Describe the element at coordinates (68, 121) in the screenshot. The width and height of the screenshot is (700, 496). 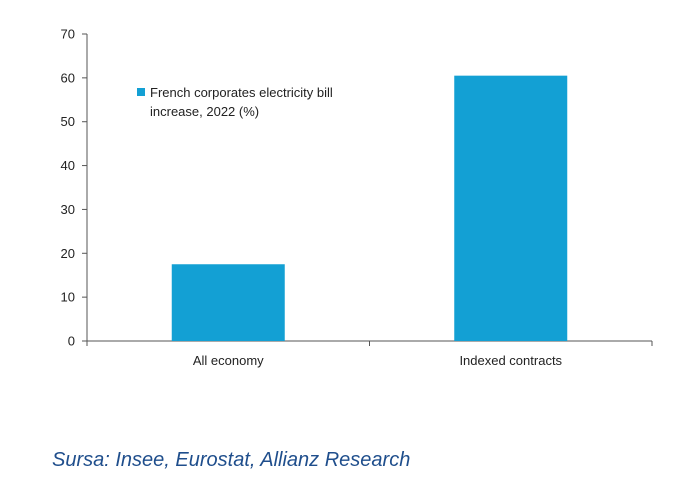
I see `y-tick-label: 50` at that location.